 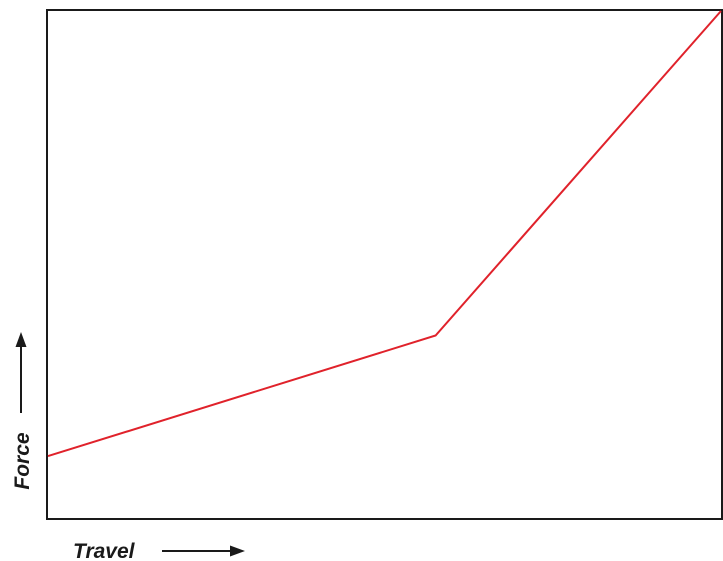 What do you see at coordinates (21, 339) in the screenshot?
I see `y-axis-arrowhead-icon` at bounding box center [21, 339].